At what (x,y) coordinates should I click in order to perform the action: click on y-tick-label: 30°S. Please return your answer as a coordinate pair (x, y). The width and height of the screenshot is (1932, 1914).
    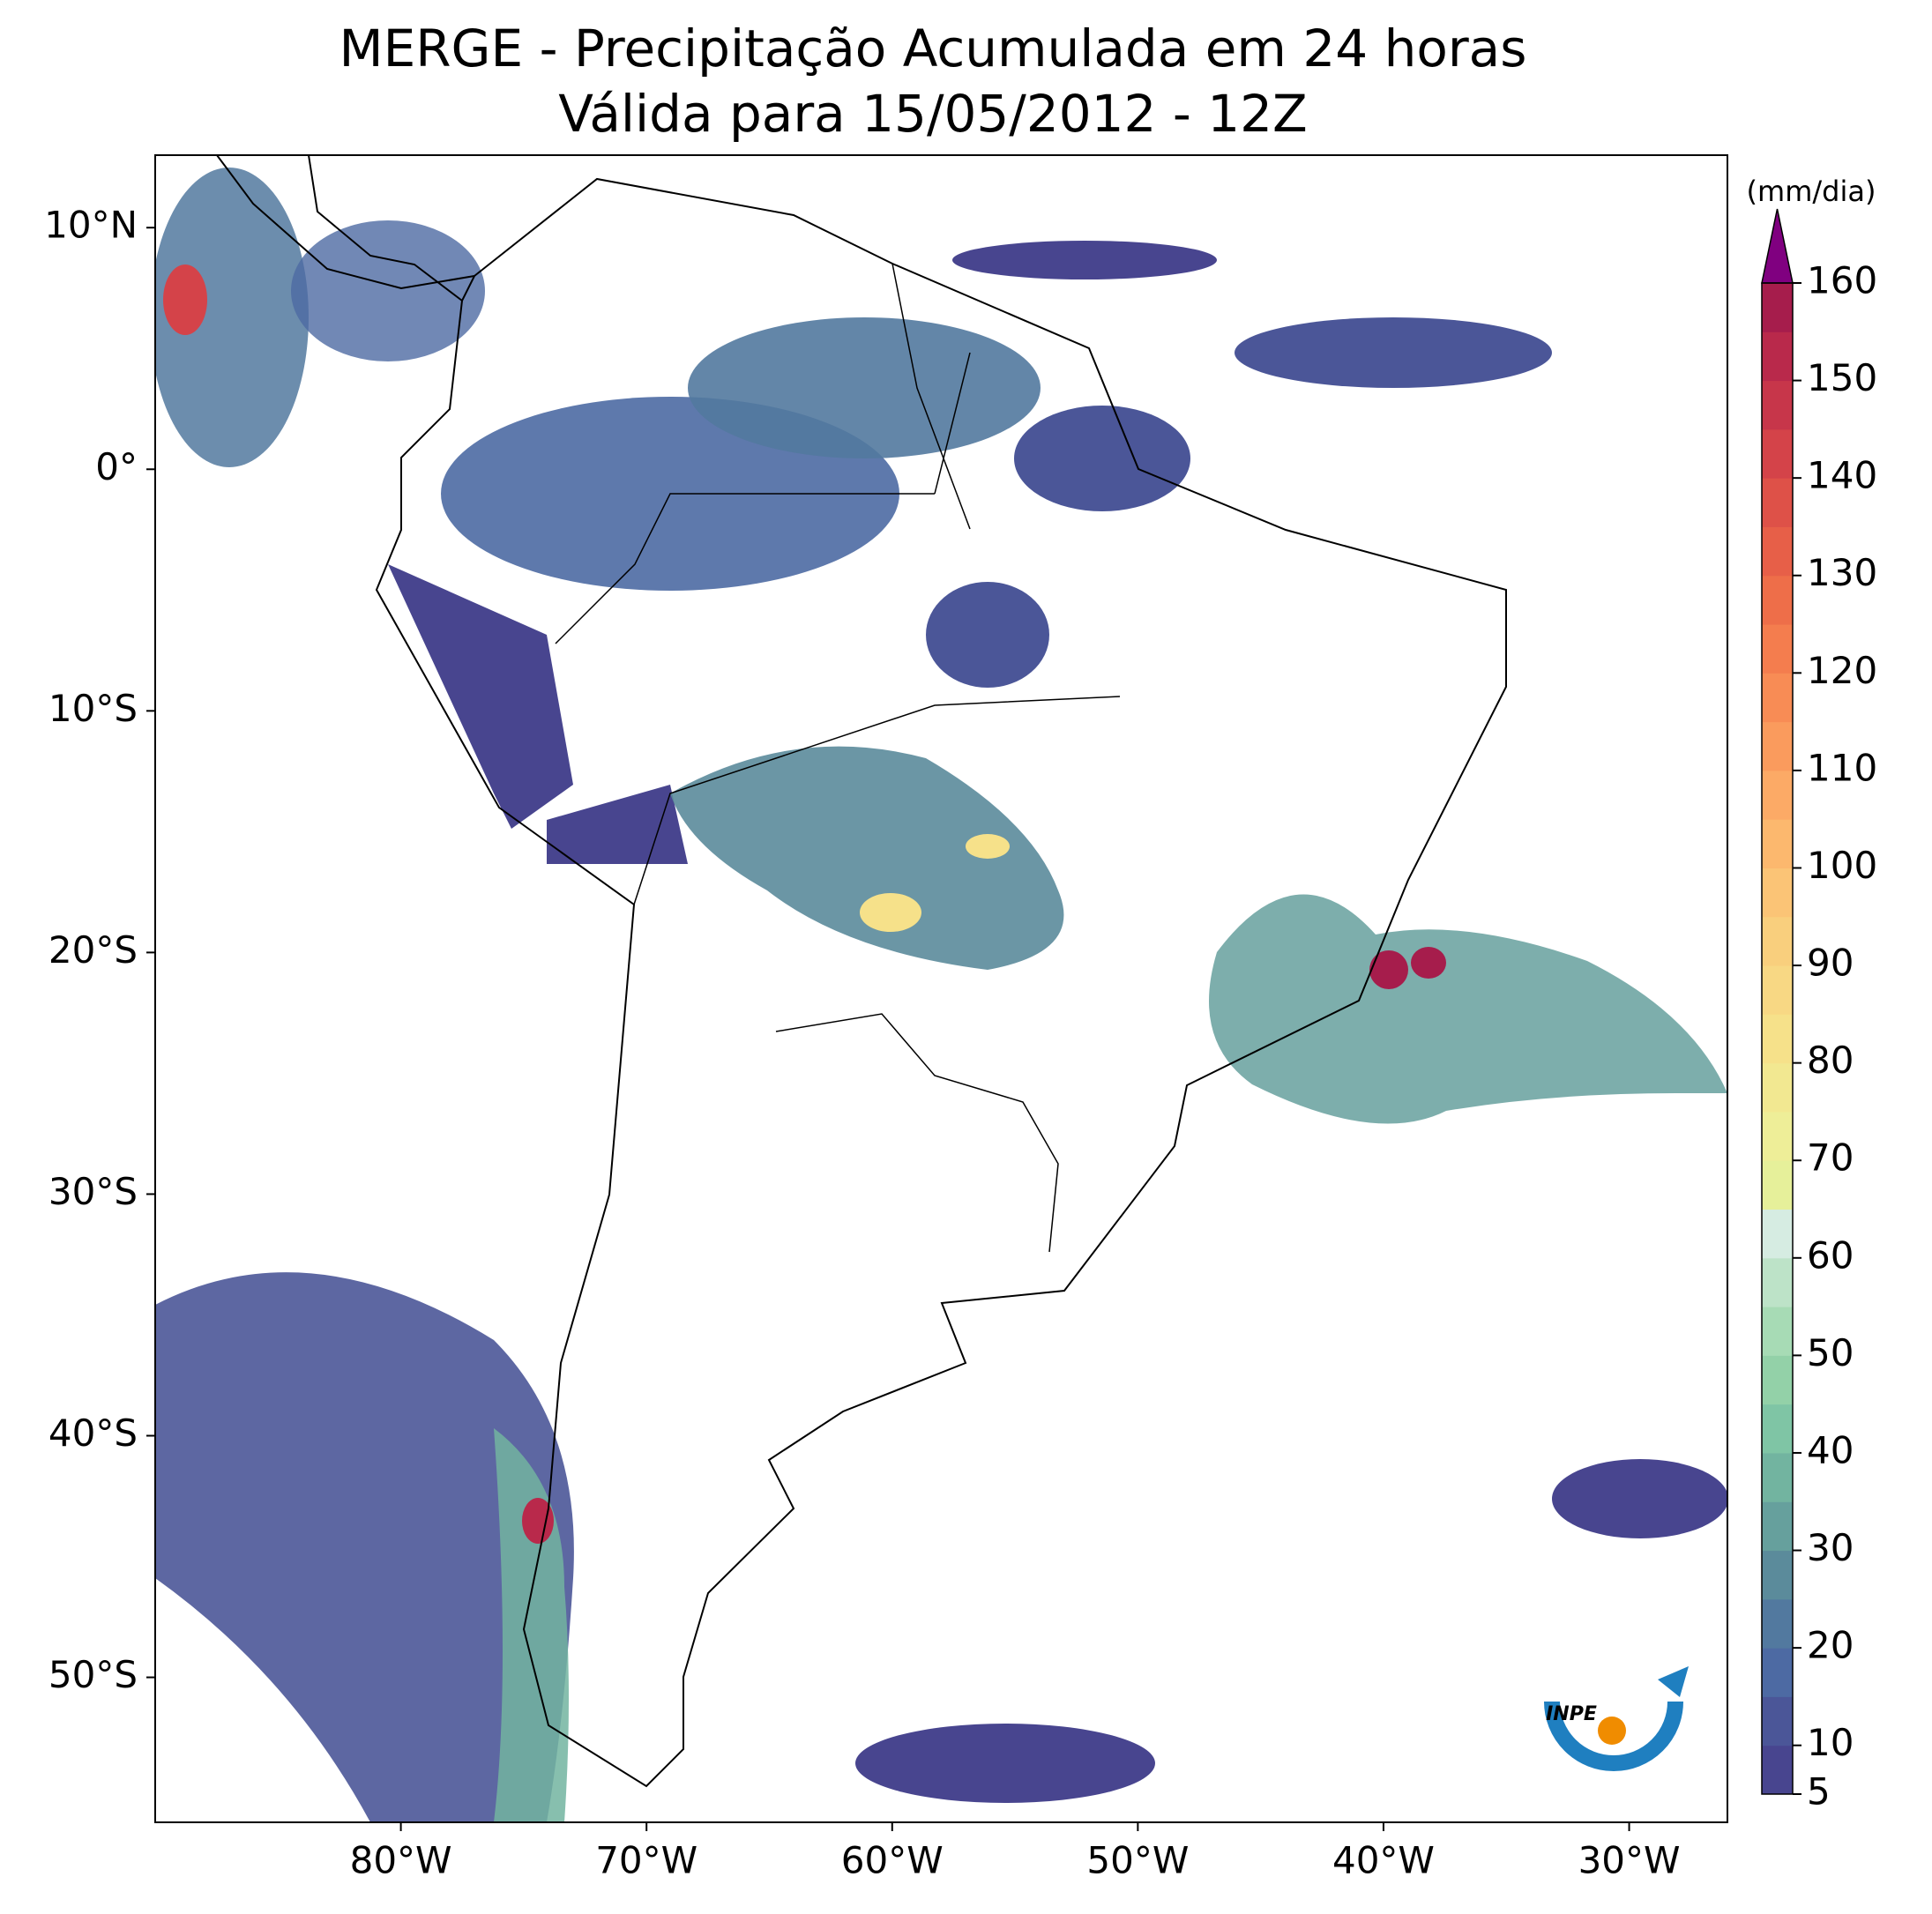
    Looking at the image, I should click on (93, 1191).